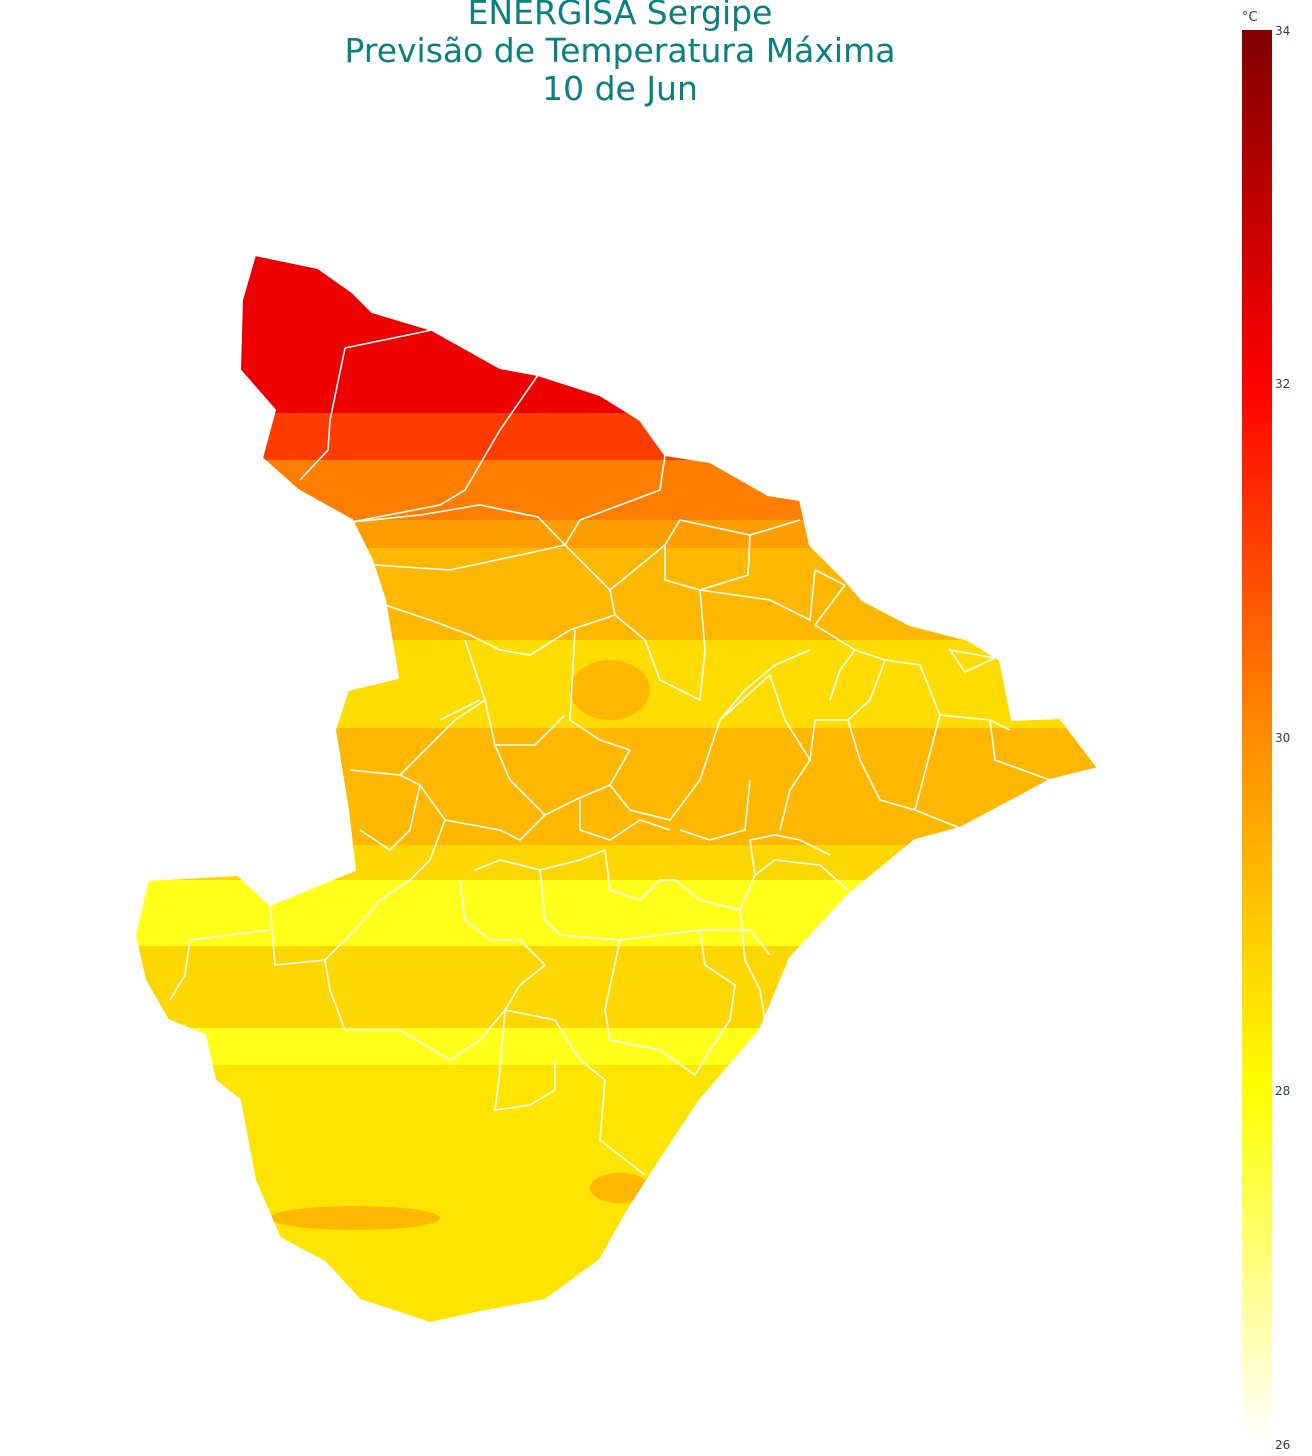  I want to click on colorbar, so click(1257, 736).